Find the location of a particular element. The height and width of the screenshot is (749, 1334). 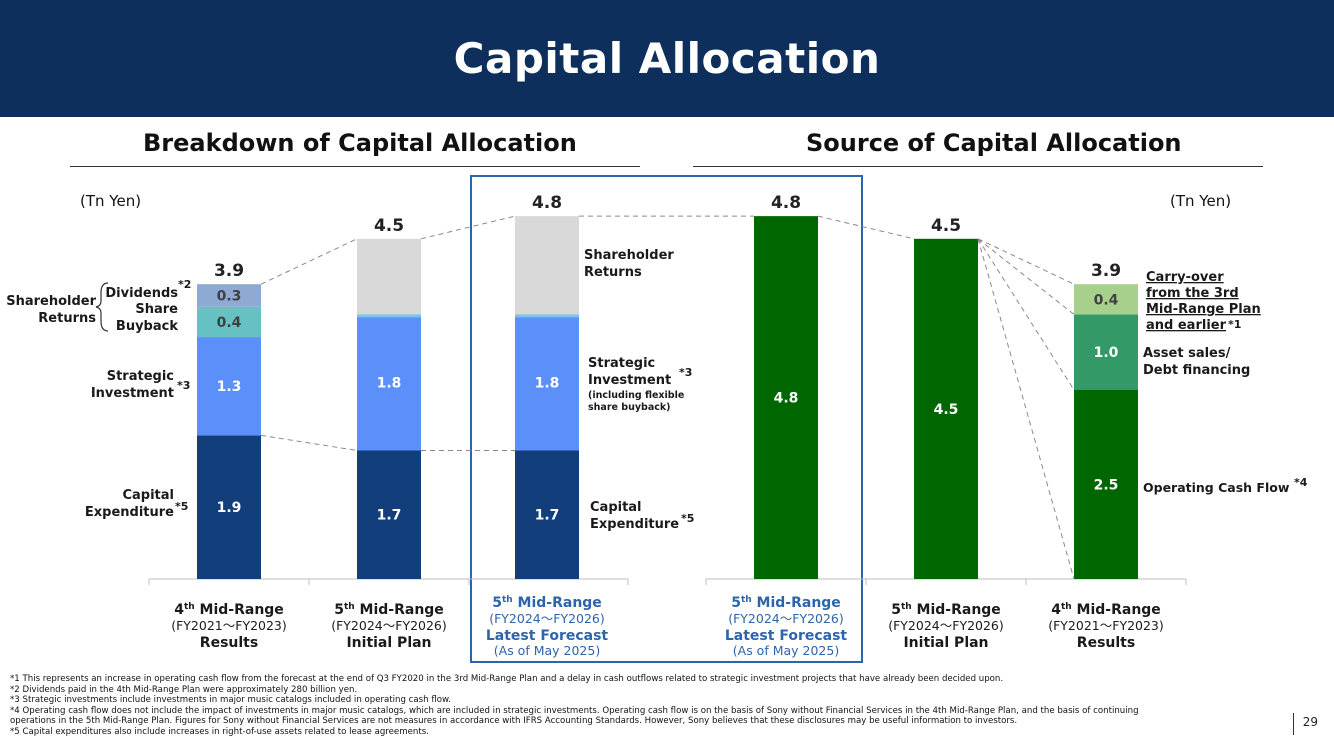

left-category-0-line2: (FY2021～FY2023) is located at coordinates (229, 625).